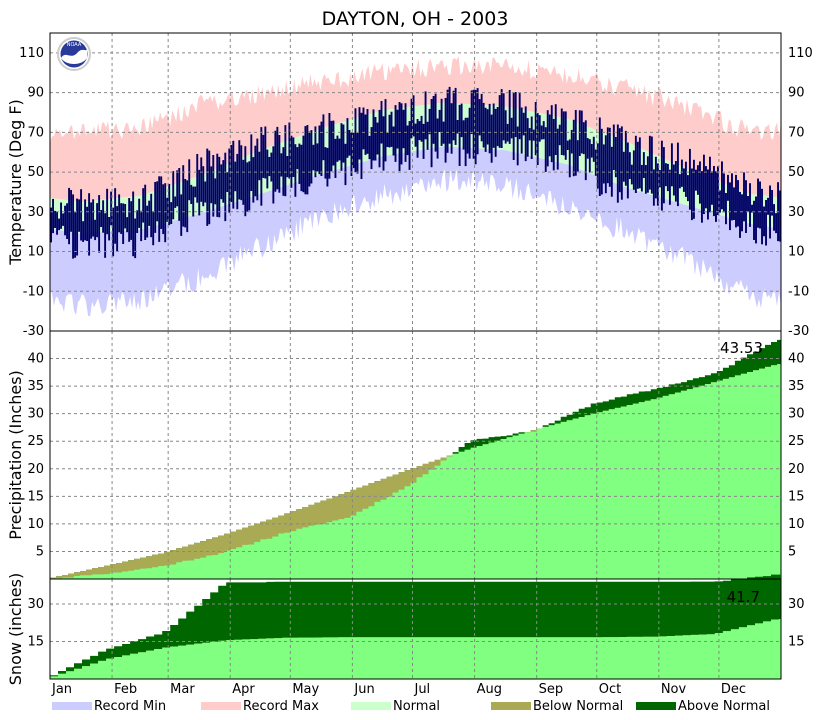 The height and width of the screenshot is (720, 830). Describe the element at coordinates (243, 689) in the screenshot. I see `month-label-apr: Apr` at that location.